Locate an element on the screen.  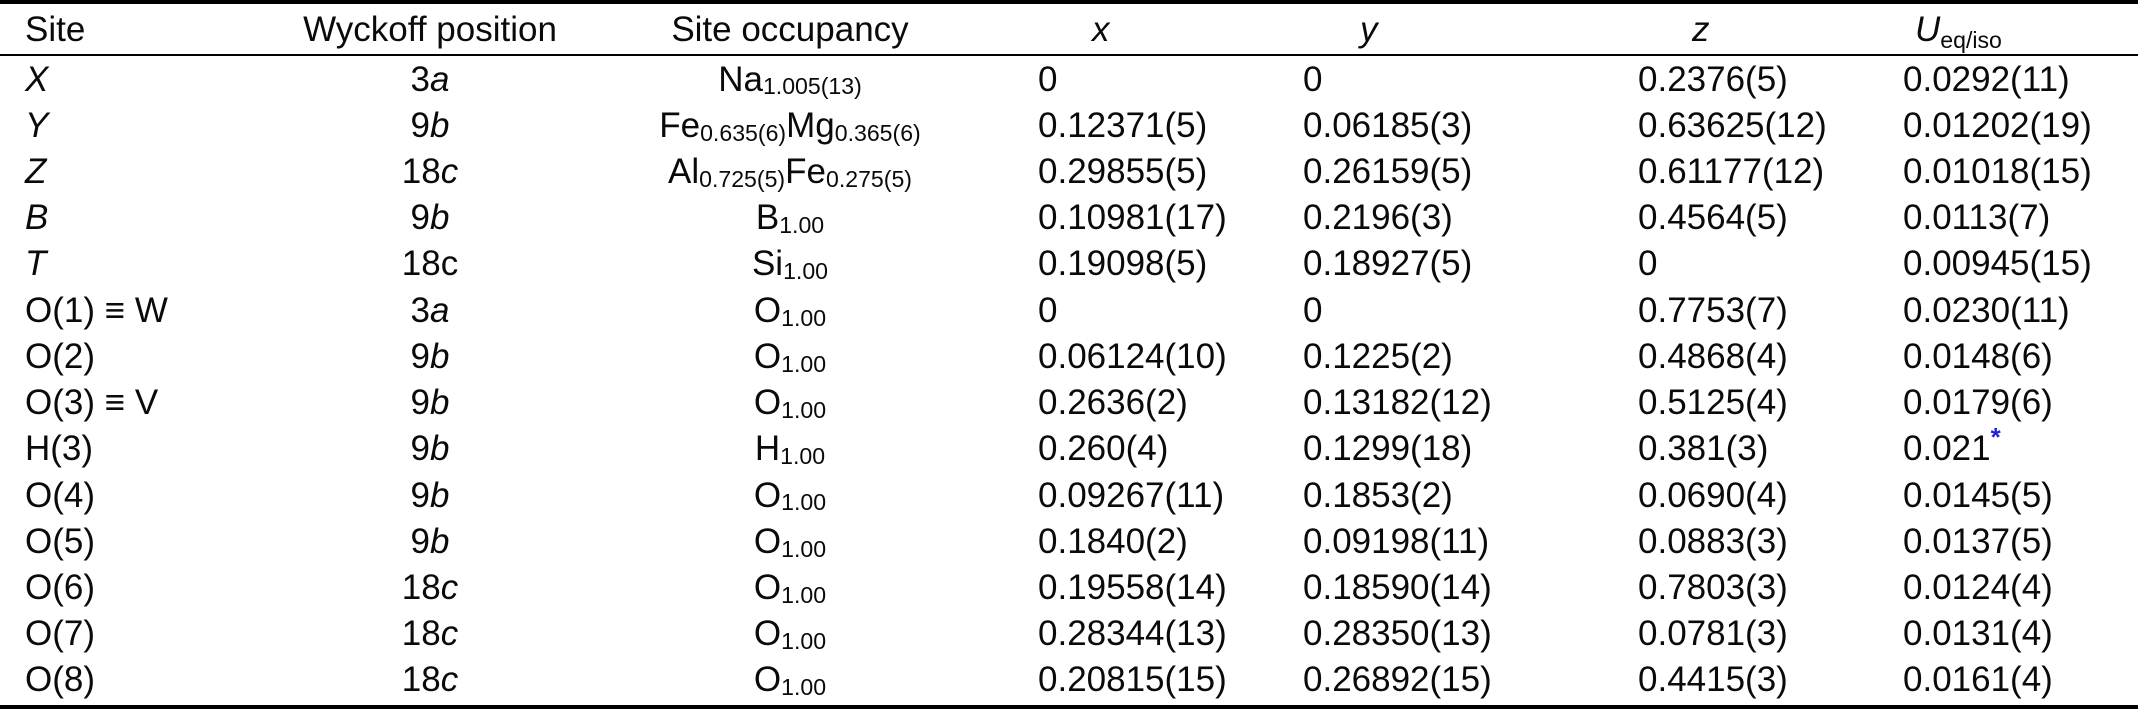
cell-site: O(2) is located at coordinates (60, 356).